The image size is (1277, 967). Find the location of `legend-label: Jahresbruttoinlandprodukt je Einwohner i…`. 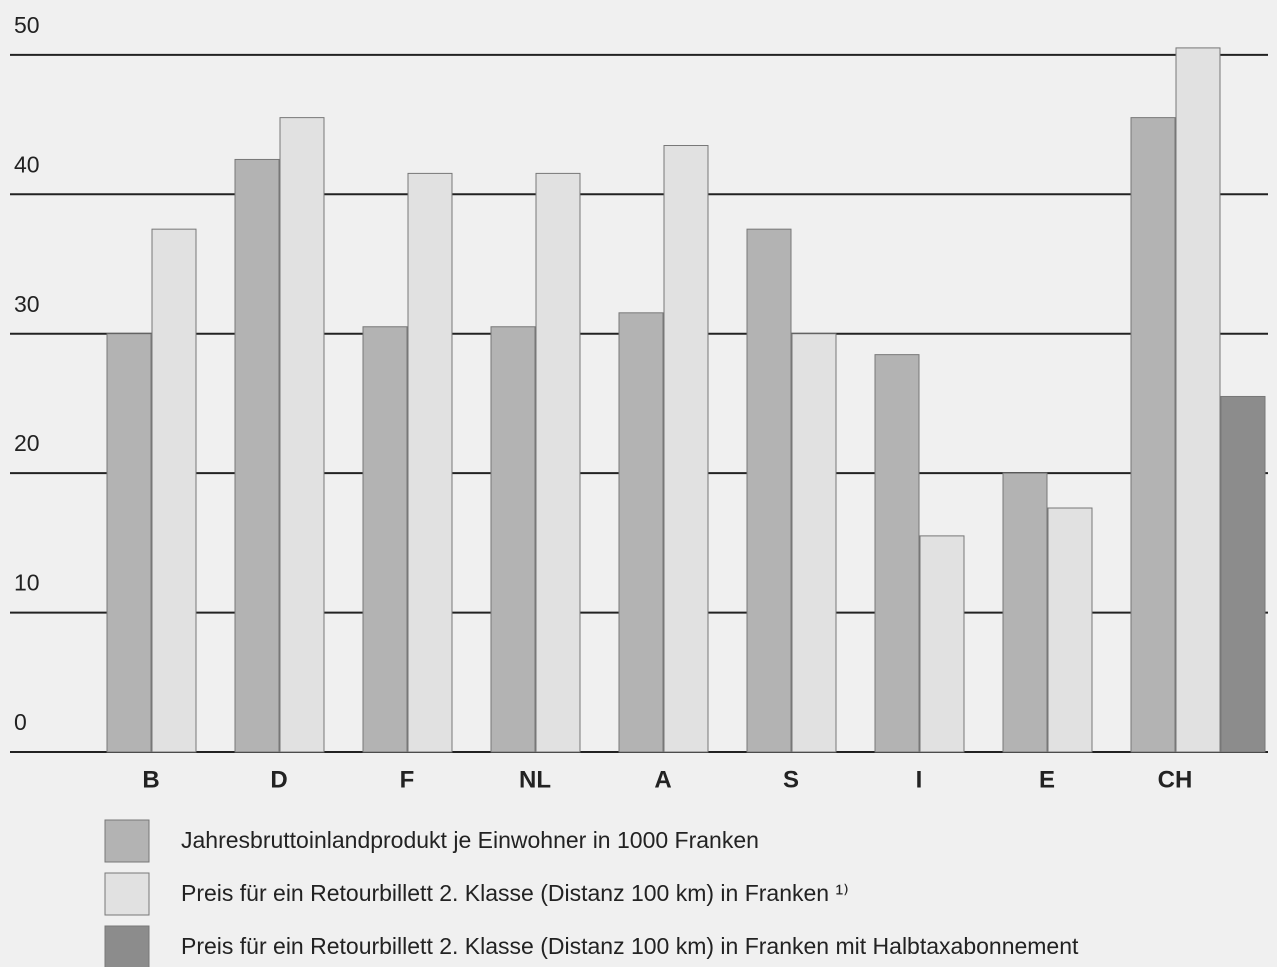

legend-label: Jahresbruttoinlandprodukt je Einwohner i… is located at coordinates (470, 840).